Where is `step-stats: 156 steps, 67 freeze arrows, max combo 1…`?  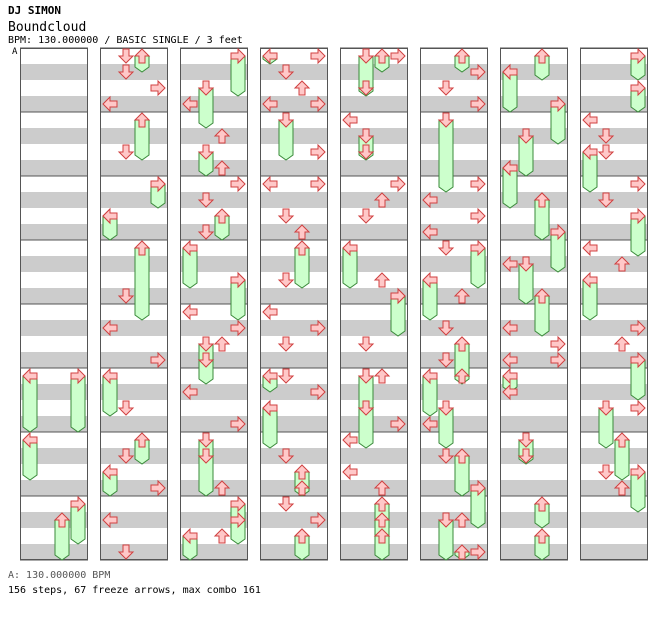 step-stats: 156 steps, 67 freeze arrows, max combo 1… is located at coordinates (134, 590).